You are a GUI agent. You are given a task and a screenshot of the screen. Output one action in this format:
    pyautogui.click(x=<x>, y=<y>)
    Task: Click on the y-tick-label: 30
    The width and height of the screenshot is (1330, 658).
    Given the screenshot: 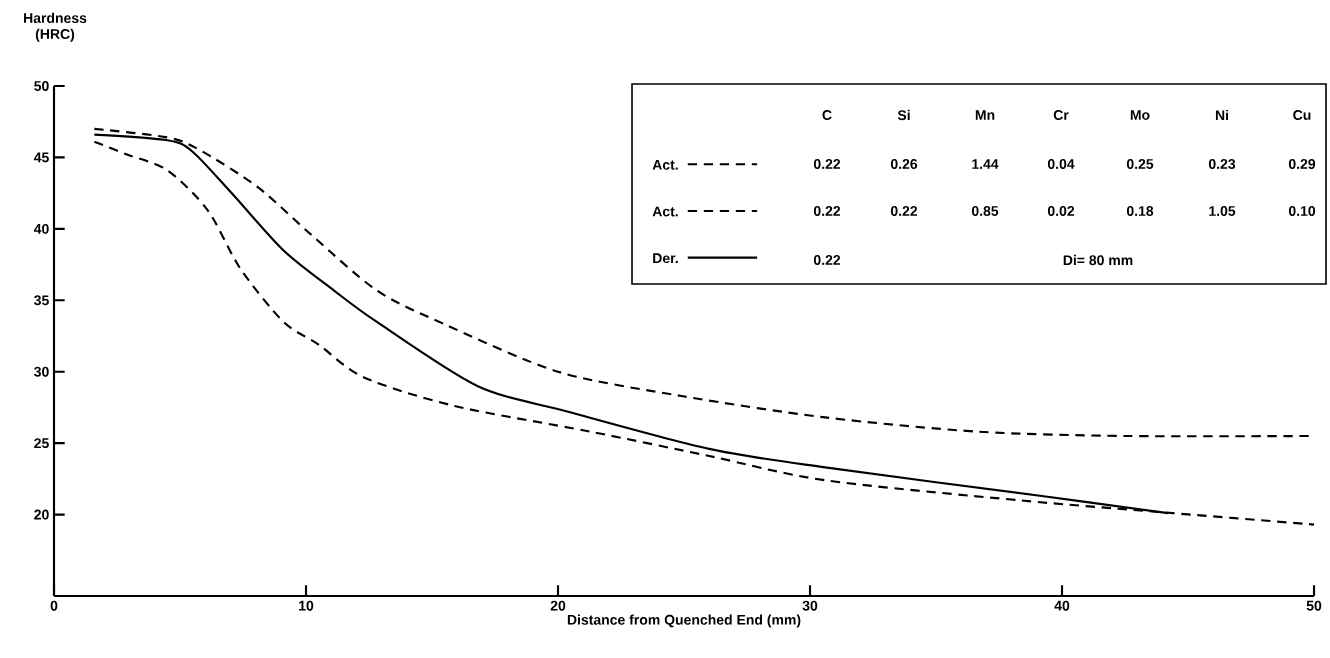 What is the action you would take?
    pyautogui.click(x=41, y=371)
    